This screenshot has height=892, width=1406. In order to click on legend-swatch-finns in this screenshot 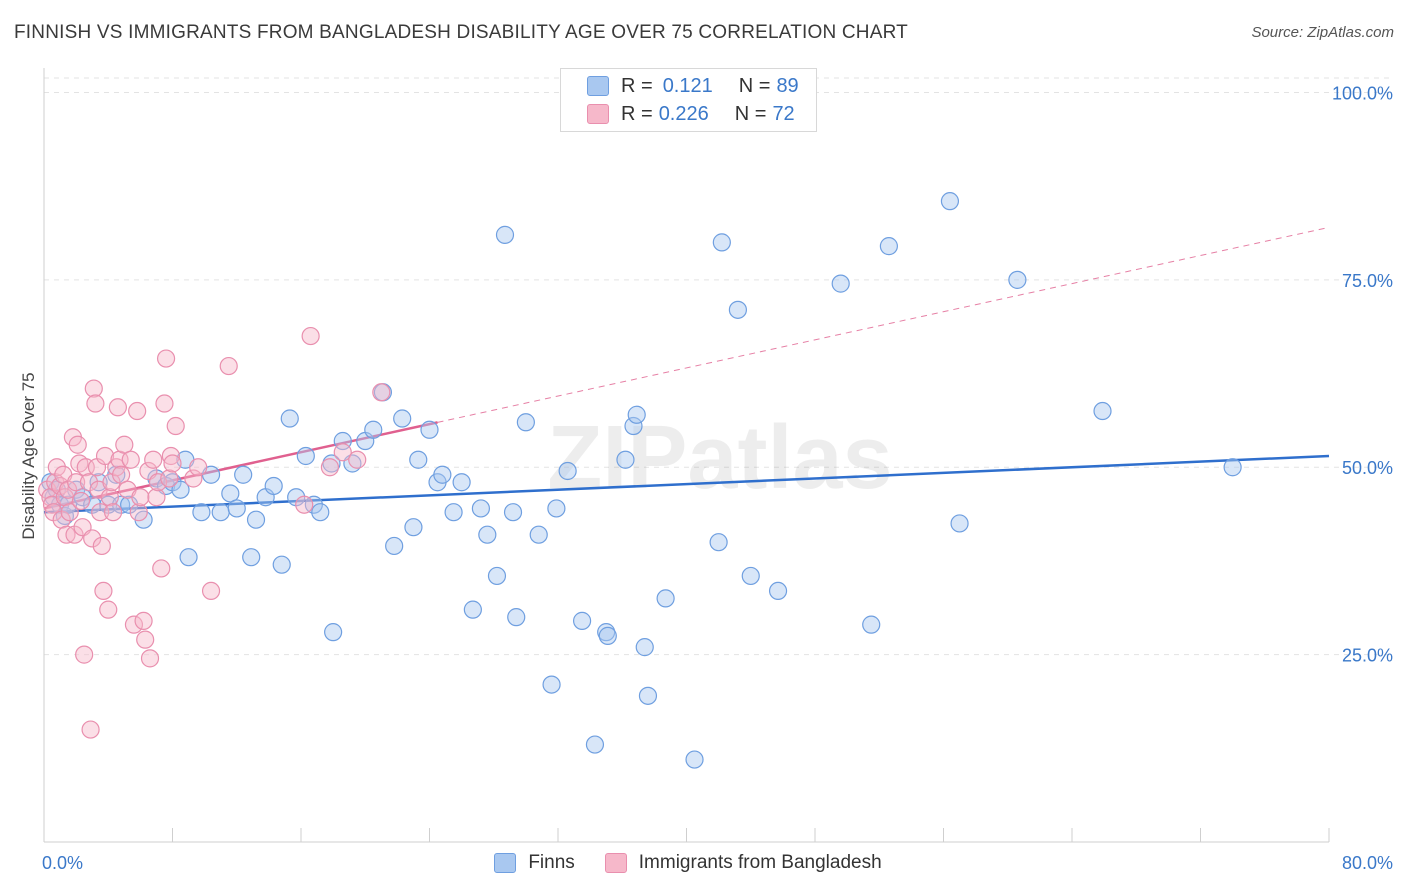, I will do `click(598, 86)`.